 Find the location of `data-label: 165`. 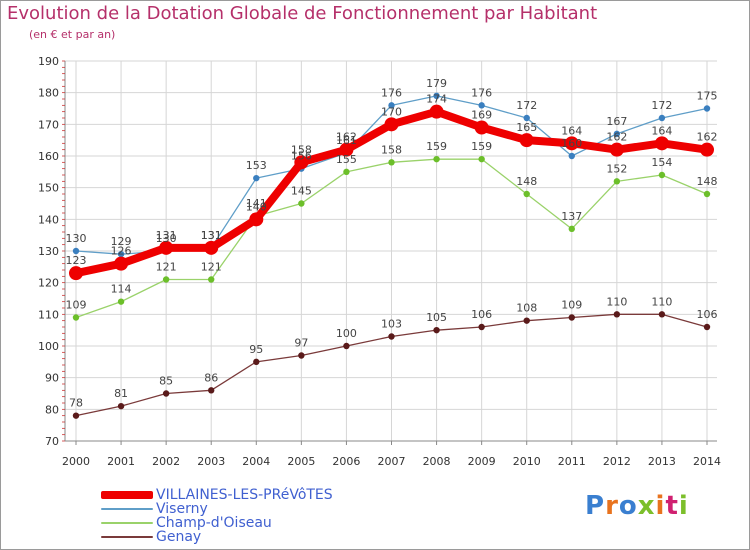

data-label: 165 is located at coordinates (526, 127).